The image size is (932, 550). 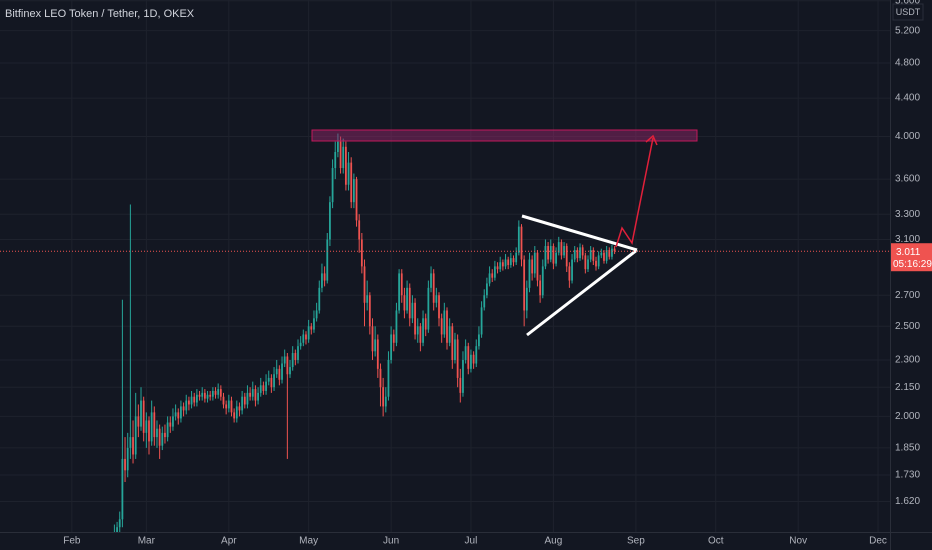 I want to click on x-tick-label: Feb, so click(x=72, y=541).